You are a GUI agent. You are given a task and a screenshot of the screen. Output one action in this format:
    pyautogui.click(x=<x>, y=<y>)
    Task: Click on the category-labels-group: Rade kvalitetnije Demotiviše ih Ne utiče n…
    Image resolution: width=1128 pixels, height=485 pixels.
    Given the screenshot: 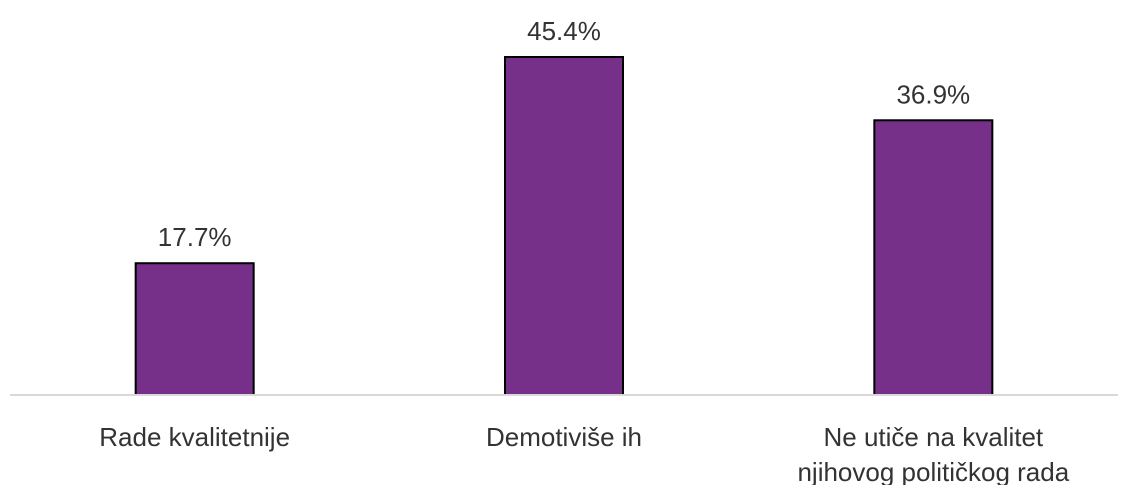 What is the action you would take?
    pyautogui.click(x=584, y=453)
    